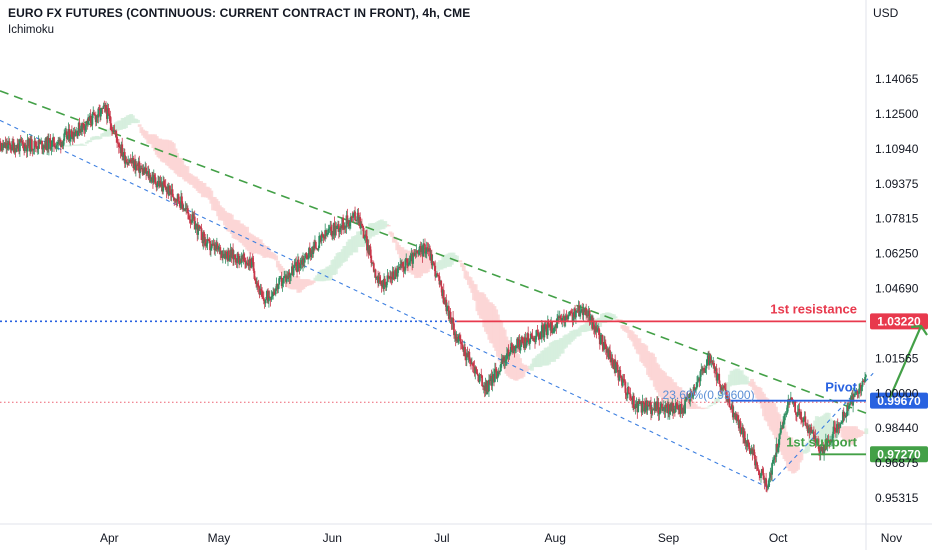  What do you see at coordinates (905, 362) in the screenshot?
I see `projection-arrow-shaft` at bounding box center [905, 362].